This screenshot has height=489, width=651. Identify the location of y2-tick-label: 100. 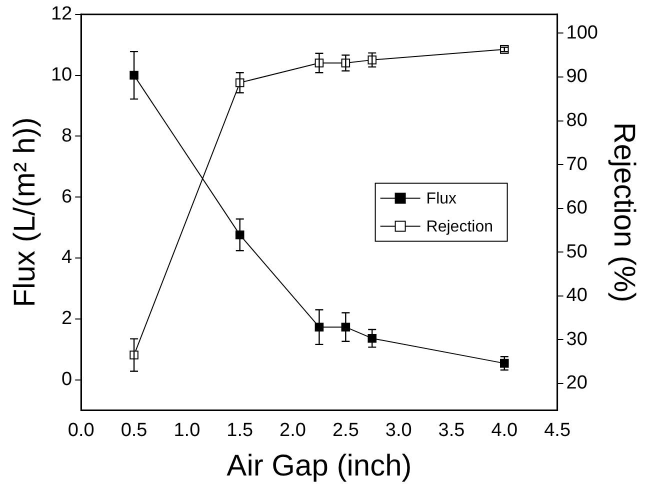
(582, 33).